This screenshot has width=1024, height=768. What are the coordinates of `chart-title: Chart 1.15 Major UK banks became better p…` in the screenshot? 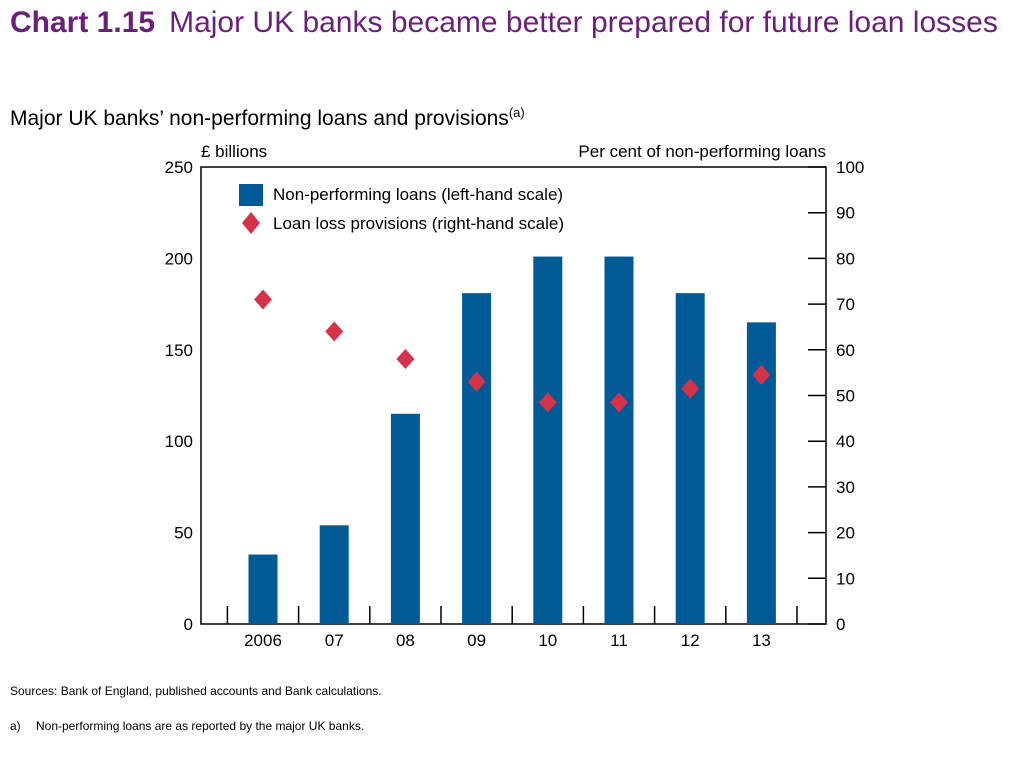 It's located at (510, 23).